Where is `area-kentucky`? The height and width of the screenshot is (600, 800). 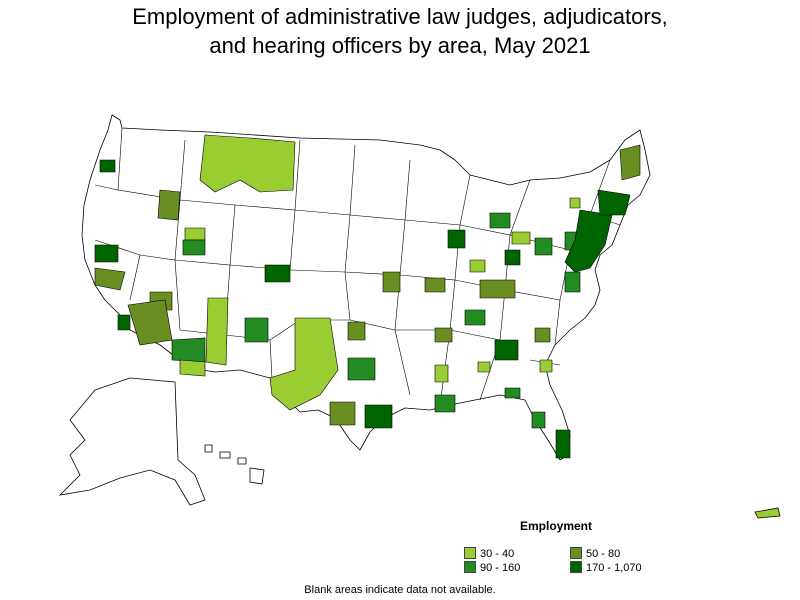
area-kentucky is located at coordinates (497, 289).